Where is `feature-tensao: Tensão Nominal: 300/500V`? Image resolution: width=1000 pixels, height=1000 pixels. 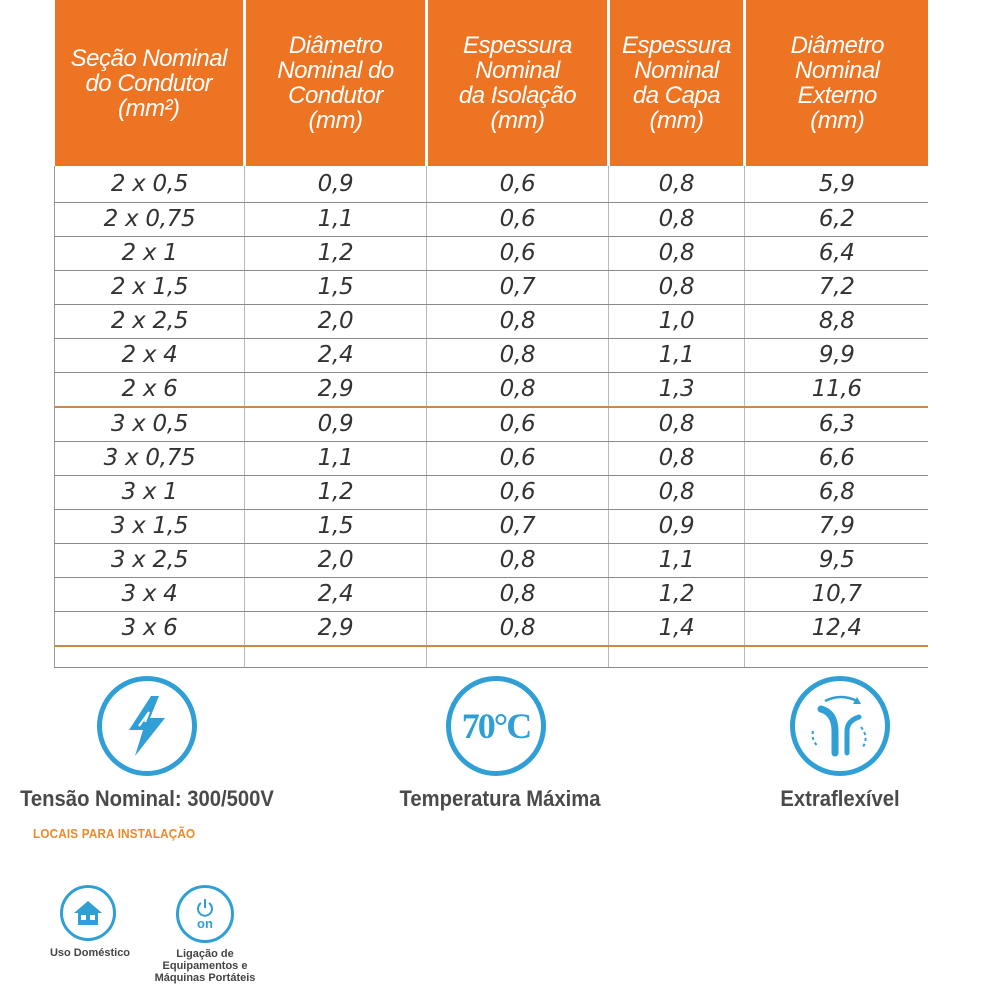
feature-tensao: Tensão Nominal: 300/500V is located at coordinates (150, 746).